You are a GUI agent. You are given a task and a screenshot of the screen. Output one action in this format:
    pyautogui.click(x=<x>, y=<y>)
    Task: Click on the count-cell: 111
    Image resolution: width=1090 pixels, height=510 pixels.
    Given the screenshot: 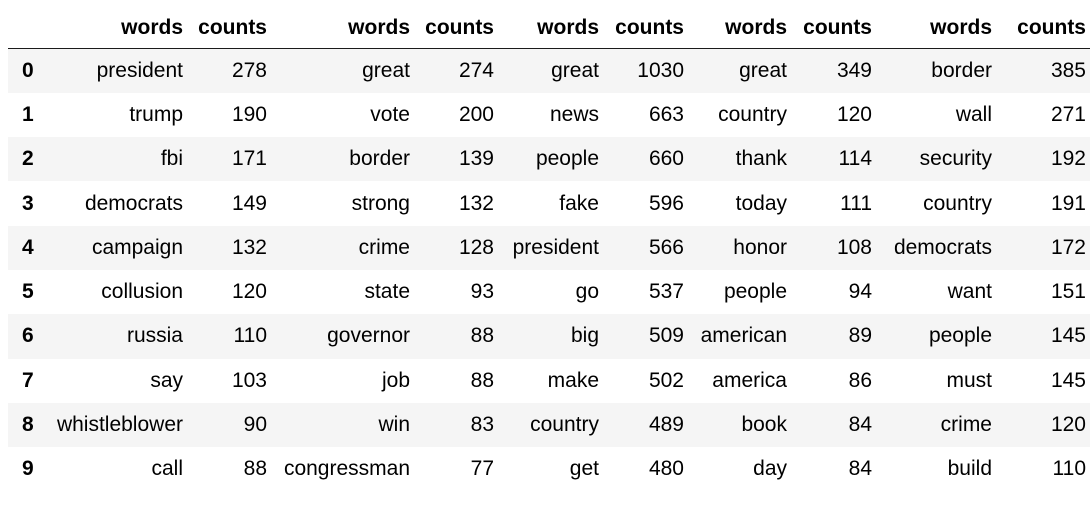 What is the action you would take?
    pyautogui.click(x=856, y=203)
    